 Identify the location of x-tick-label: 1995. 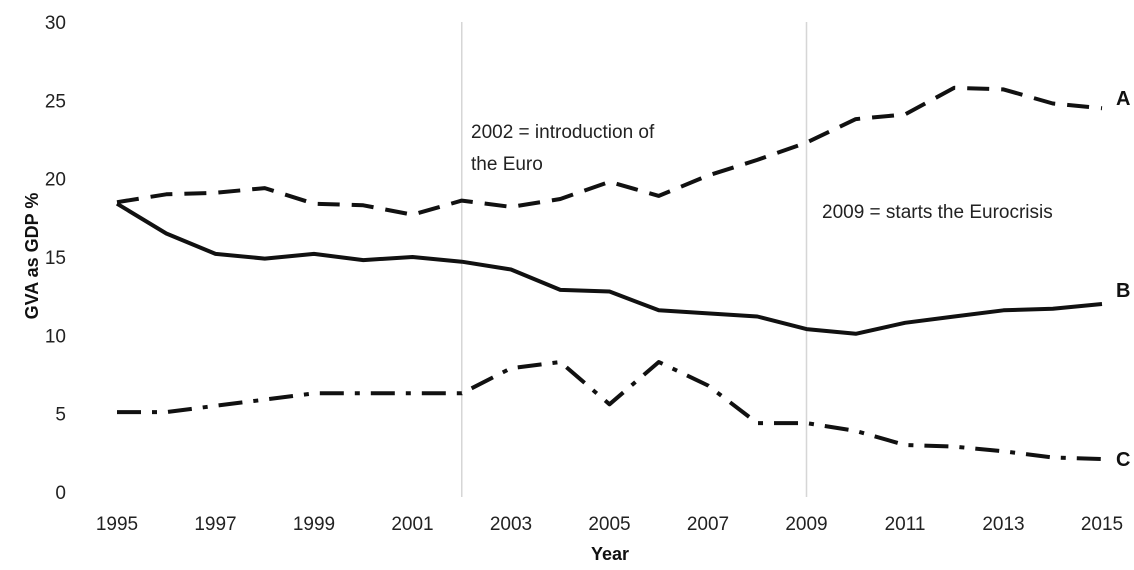
(117, 524).